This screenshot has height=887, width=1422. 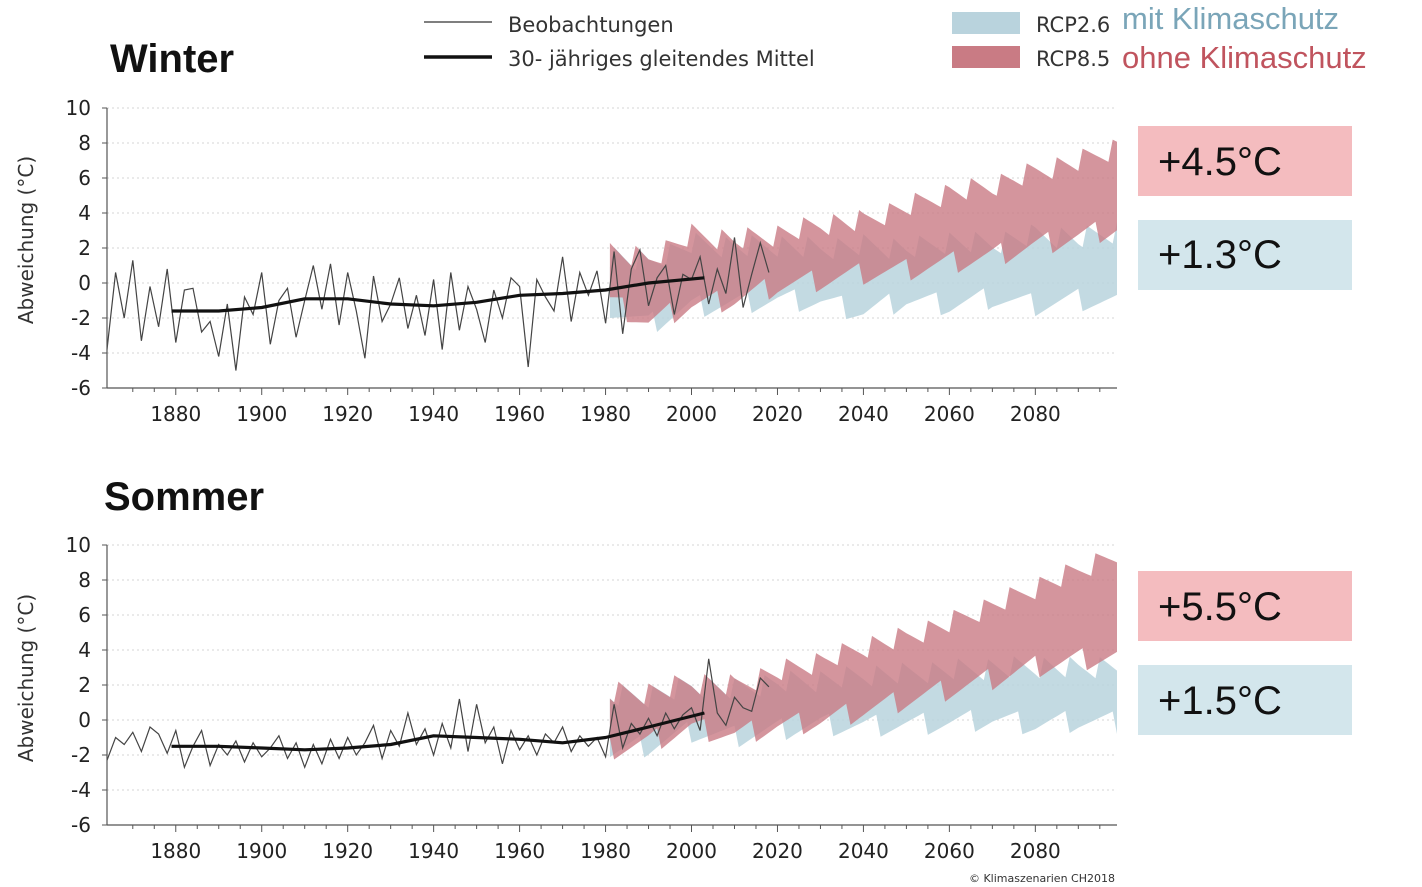 I want to click on summer-scenario-bands, so click(x=863, y=656).